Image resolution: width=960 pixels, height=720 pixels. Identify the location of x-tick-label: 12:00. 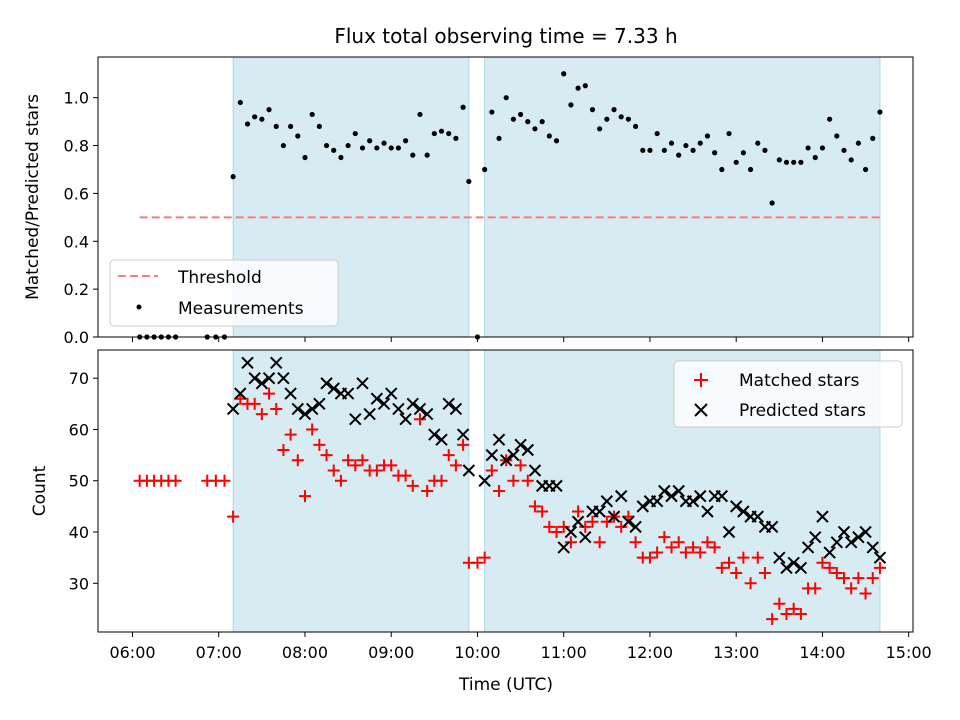
(650, 652).